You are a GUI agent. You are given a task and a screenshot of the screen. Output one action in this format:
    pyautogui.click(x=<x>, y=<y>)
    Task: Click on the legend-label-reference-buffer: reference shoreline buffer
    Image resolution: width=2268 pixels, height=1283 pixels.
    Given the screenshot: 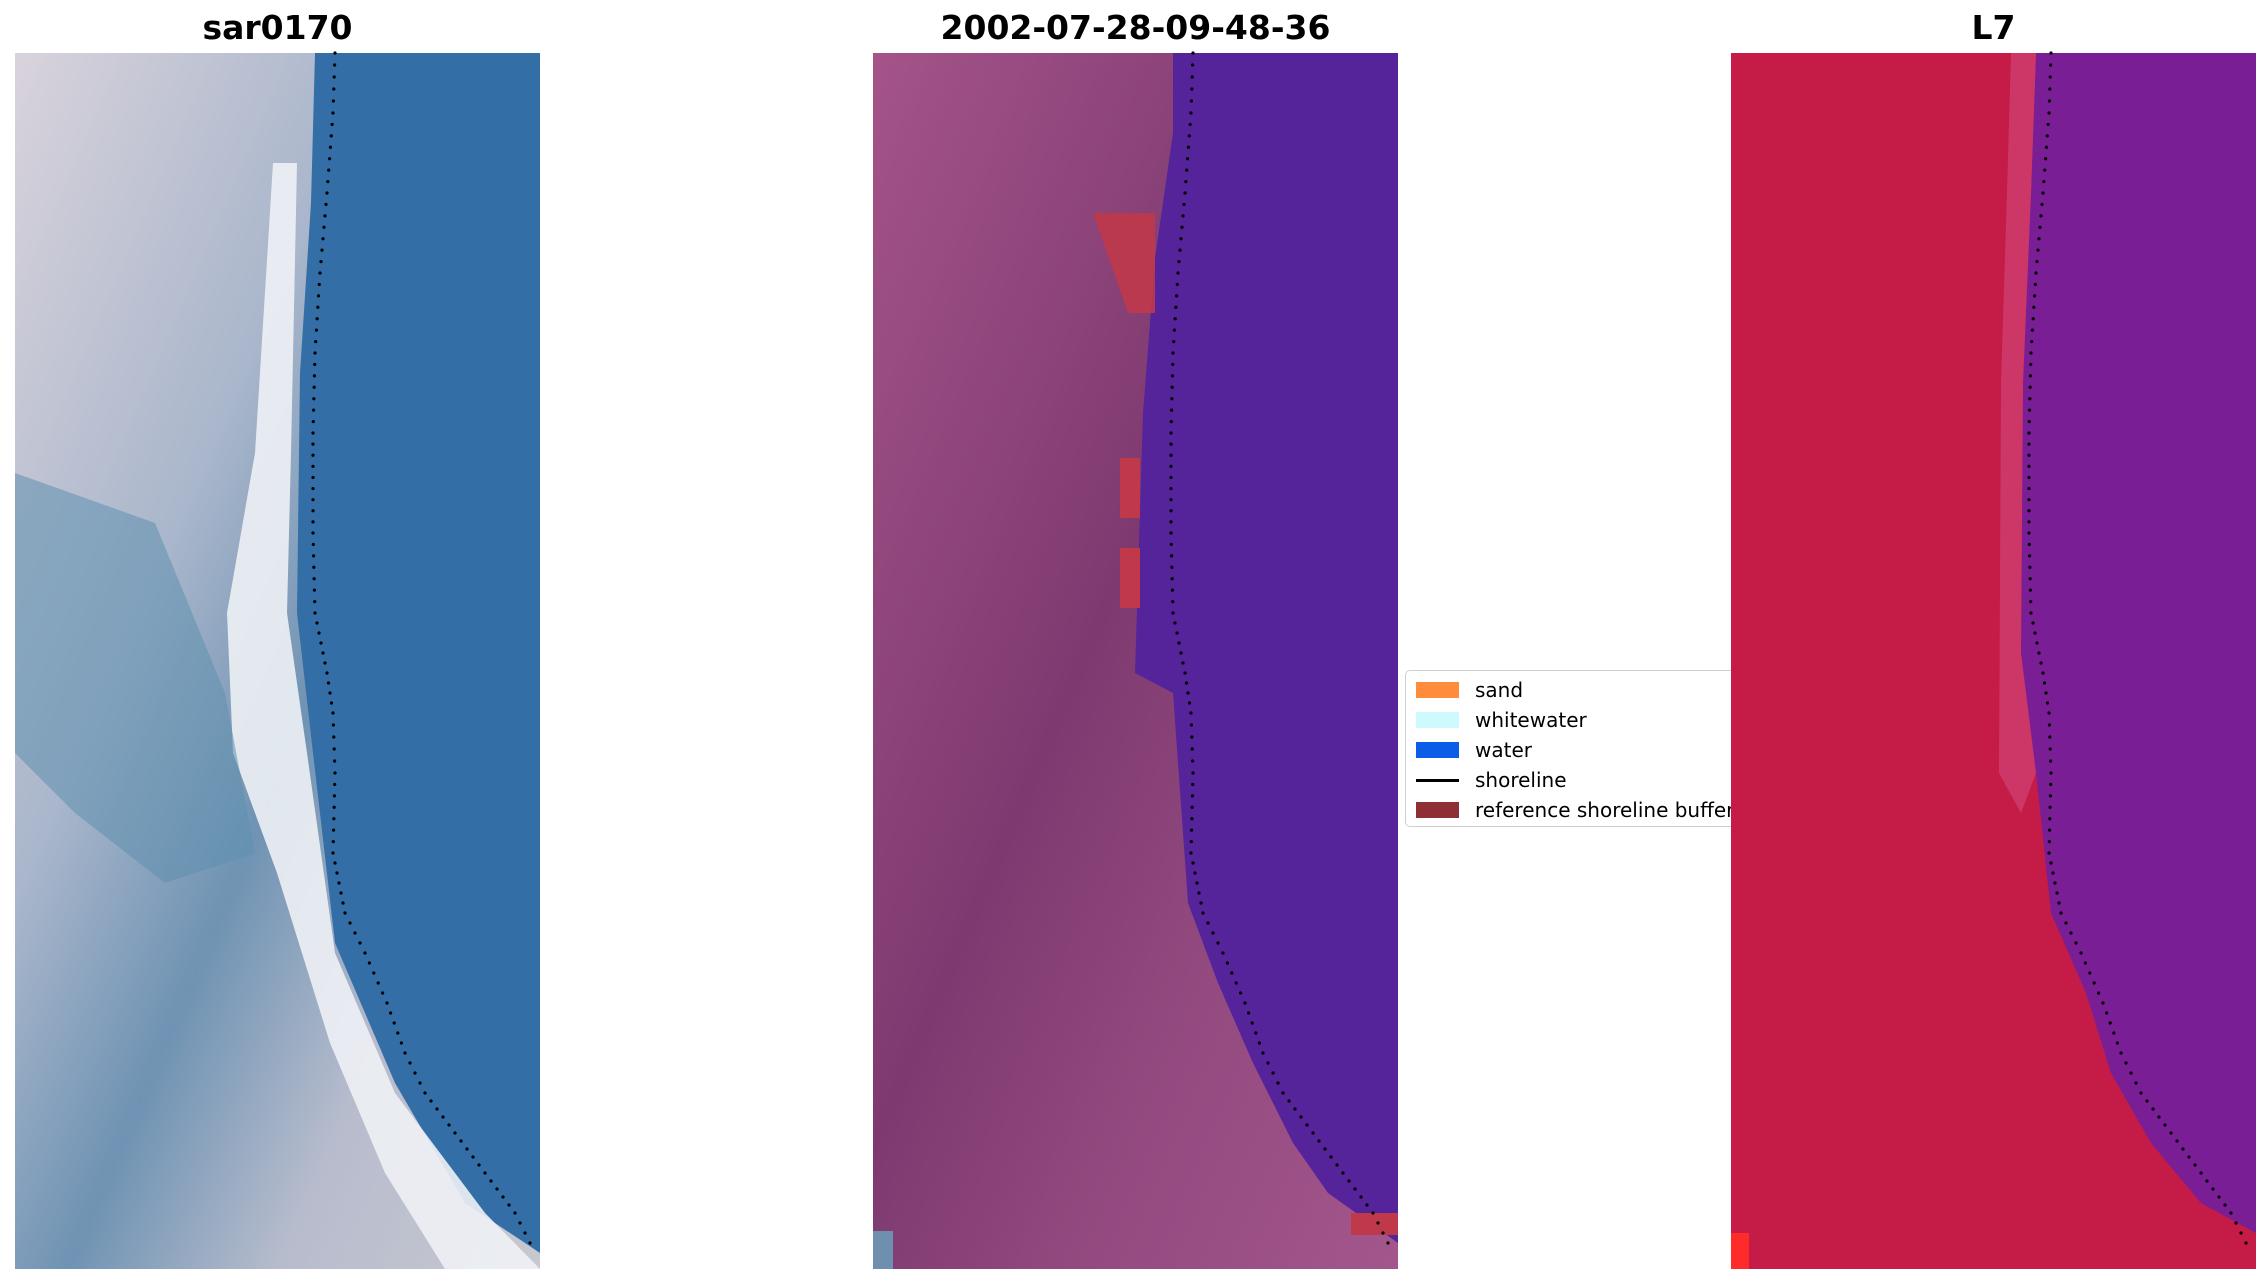 What is the action you would take?
    pyautogui.click(x=1603, y=810)
    